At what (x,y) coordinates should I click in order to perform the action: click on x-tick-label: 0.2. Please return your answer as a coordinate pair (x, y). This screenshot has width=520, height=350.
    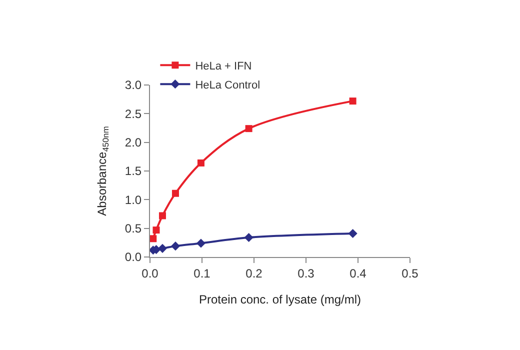
    Looking at the image, I should click on (254, 273).